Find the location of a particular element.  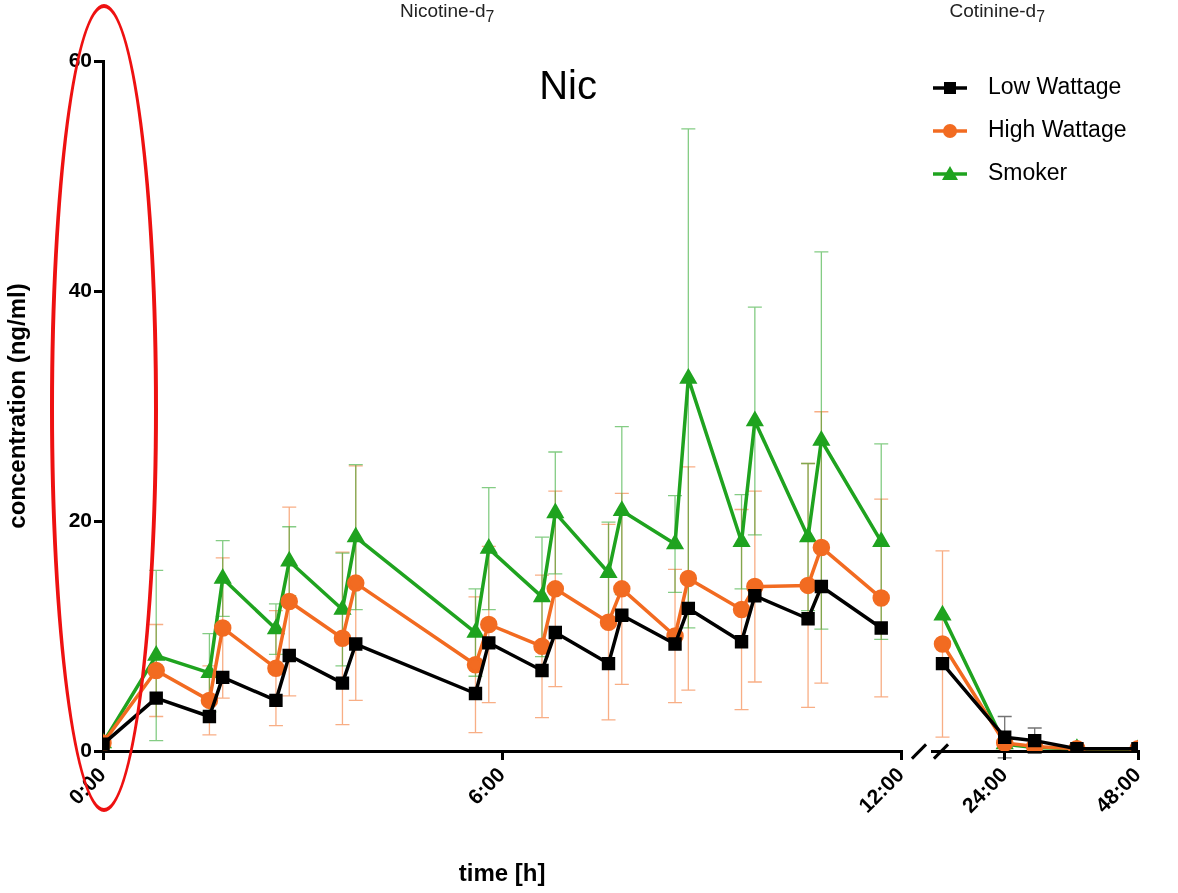

text: Cotinine-d$_{7}$ is located at coordinates (997, 13).